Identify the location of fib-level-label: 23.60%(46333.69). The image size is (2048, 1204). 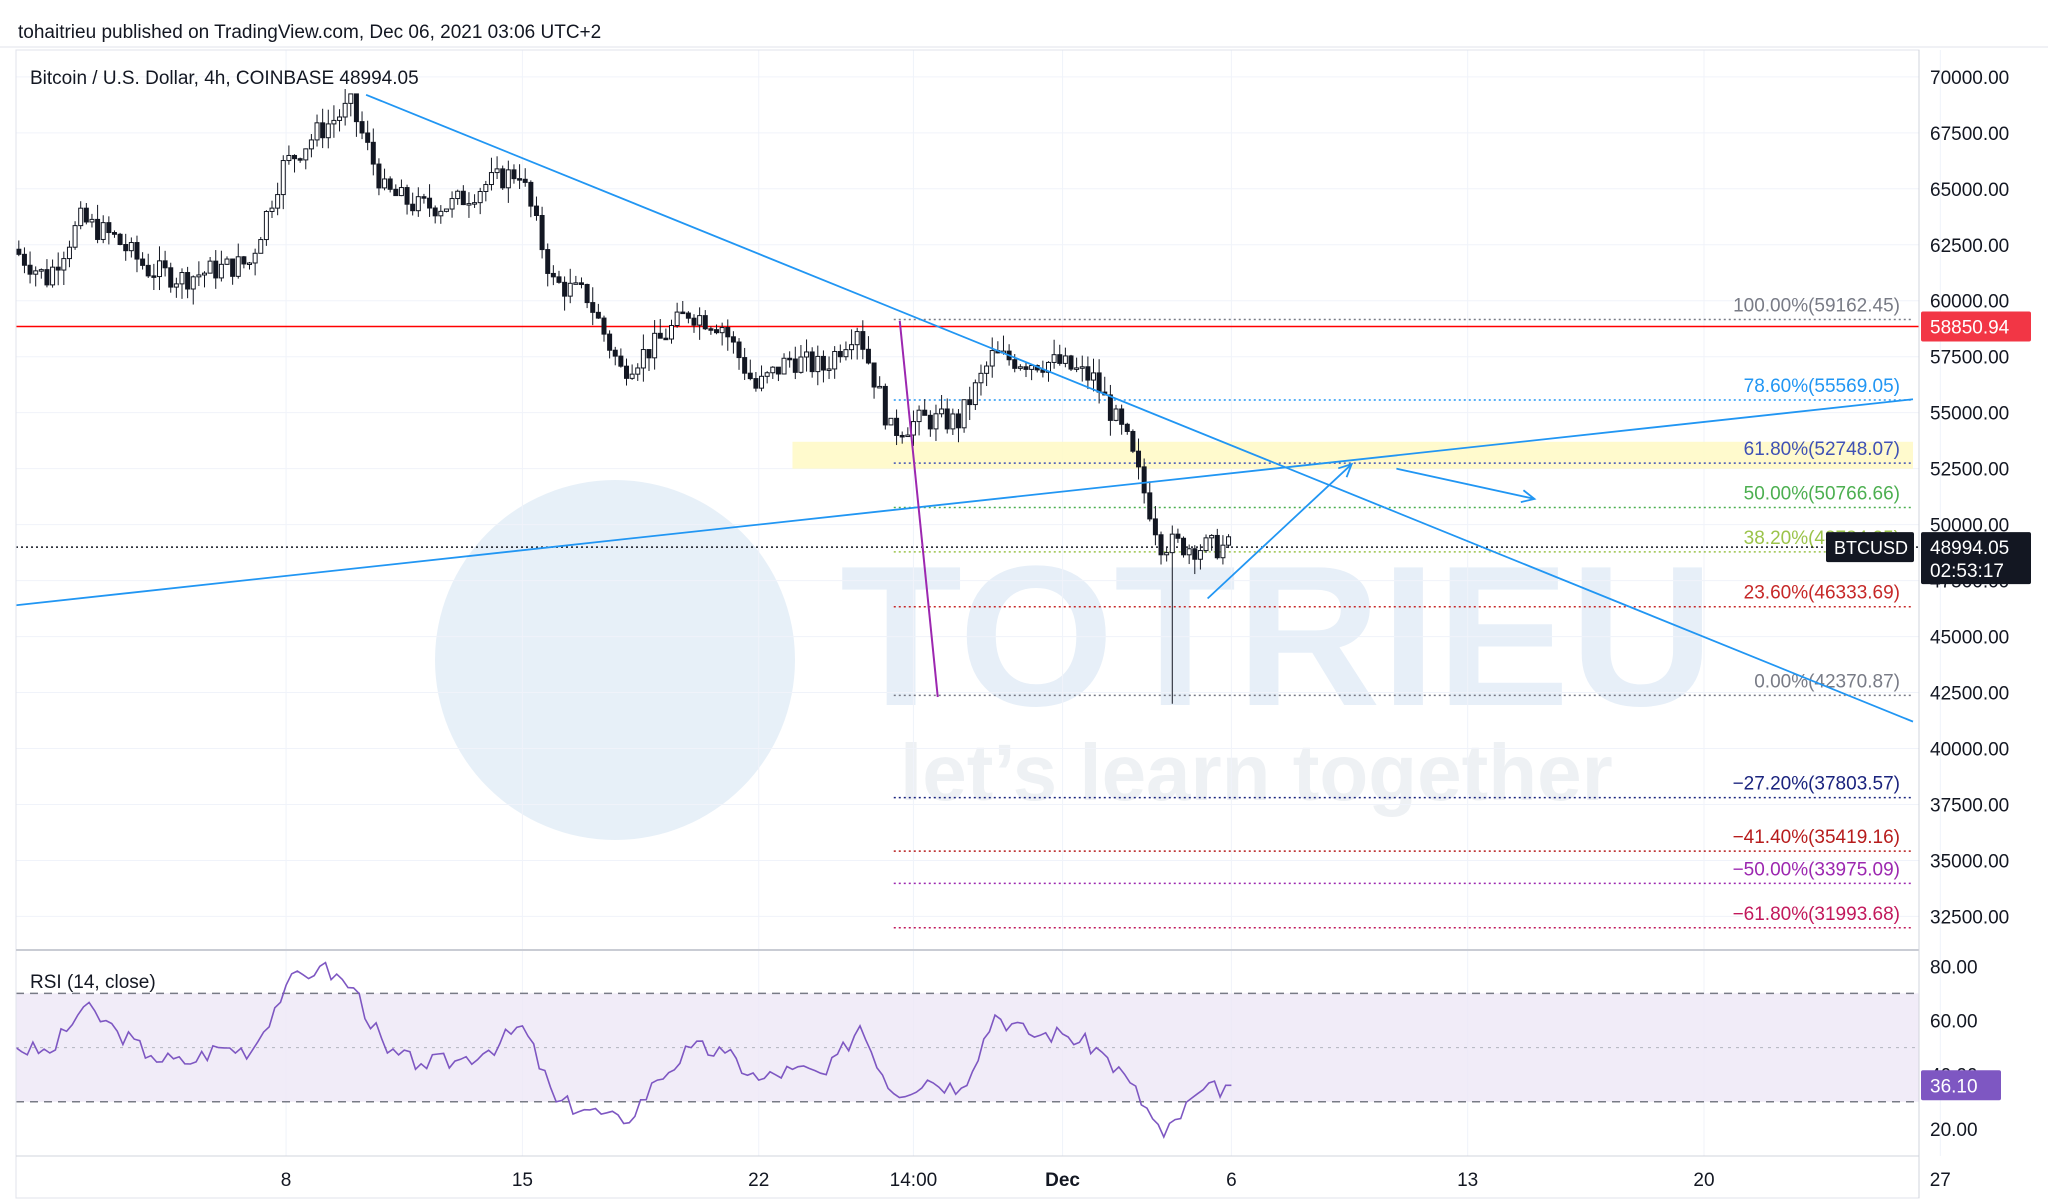
(1822, 593).